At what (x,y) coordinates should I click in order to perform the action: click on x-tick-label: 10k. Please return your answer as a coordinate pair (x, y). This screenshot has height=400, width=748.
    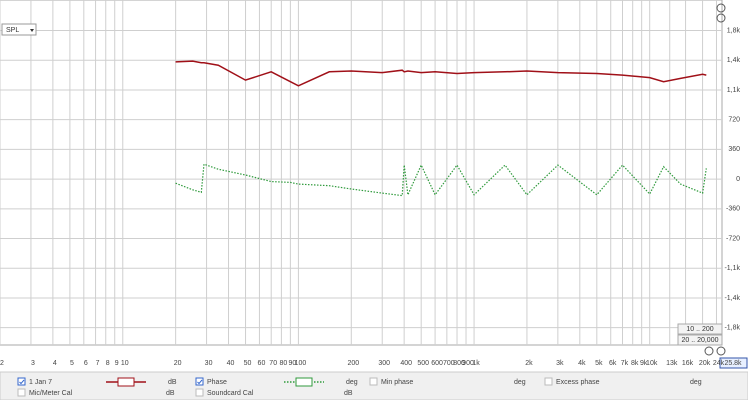
    Looking at the image, I should click on (652, 363).